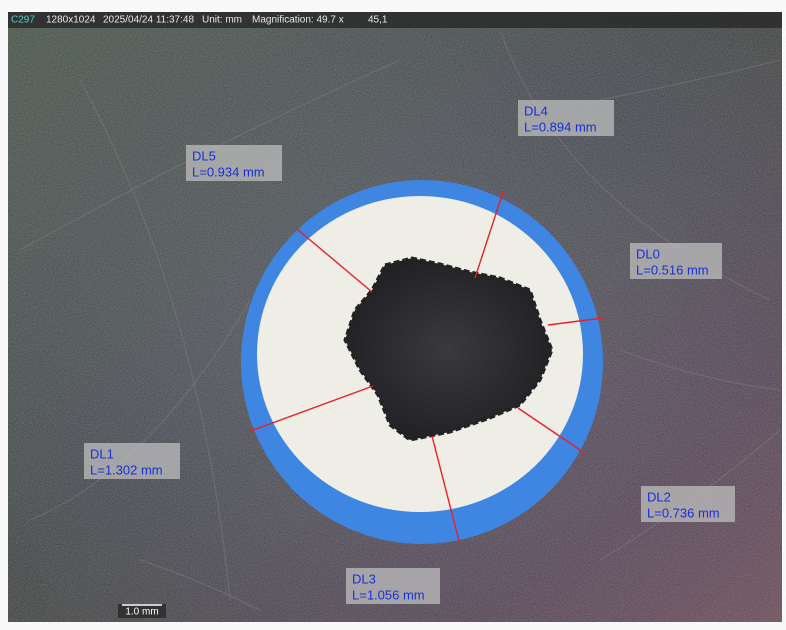 This screenshot has width=786, height=630. What do you see at coordinates (364, 578) in the screenshot?
I see `measure-name: DL3` at bounding box center [364, 578].